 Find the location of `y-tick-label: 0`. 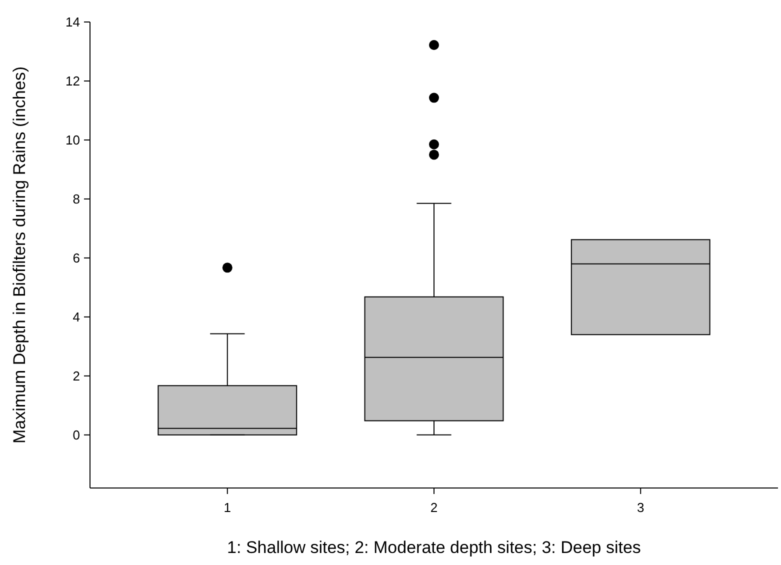

y-tick-label: 0 is located at coordinates (76, 434).